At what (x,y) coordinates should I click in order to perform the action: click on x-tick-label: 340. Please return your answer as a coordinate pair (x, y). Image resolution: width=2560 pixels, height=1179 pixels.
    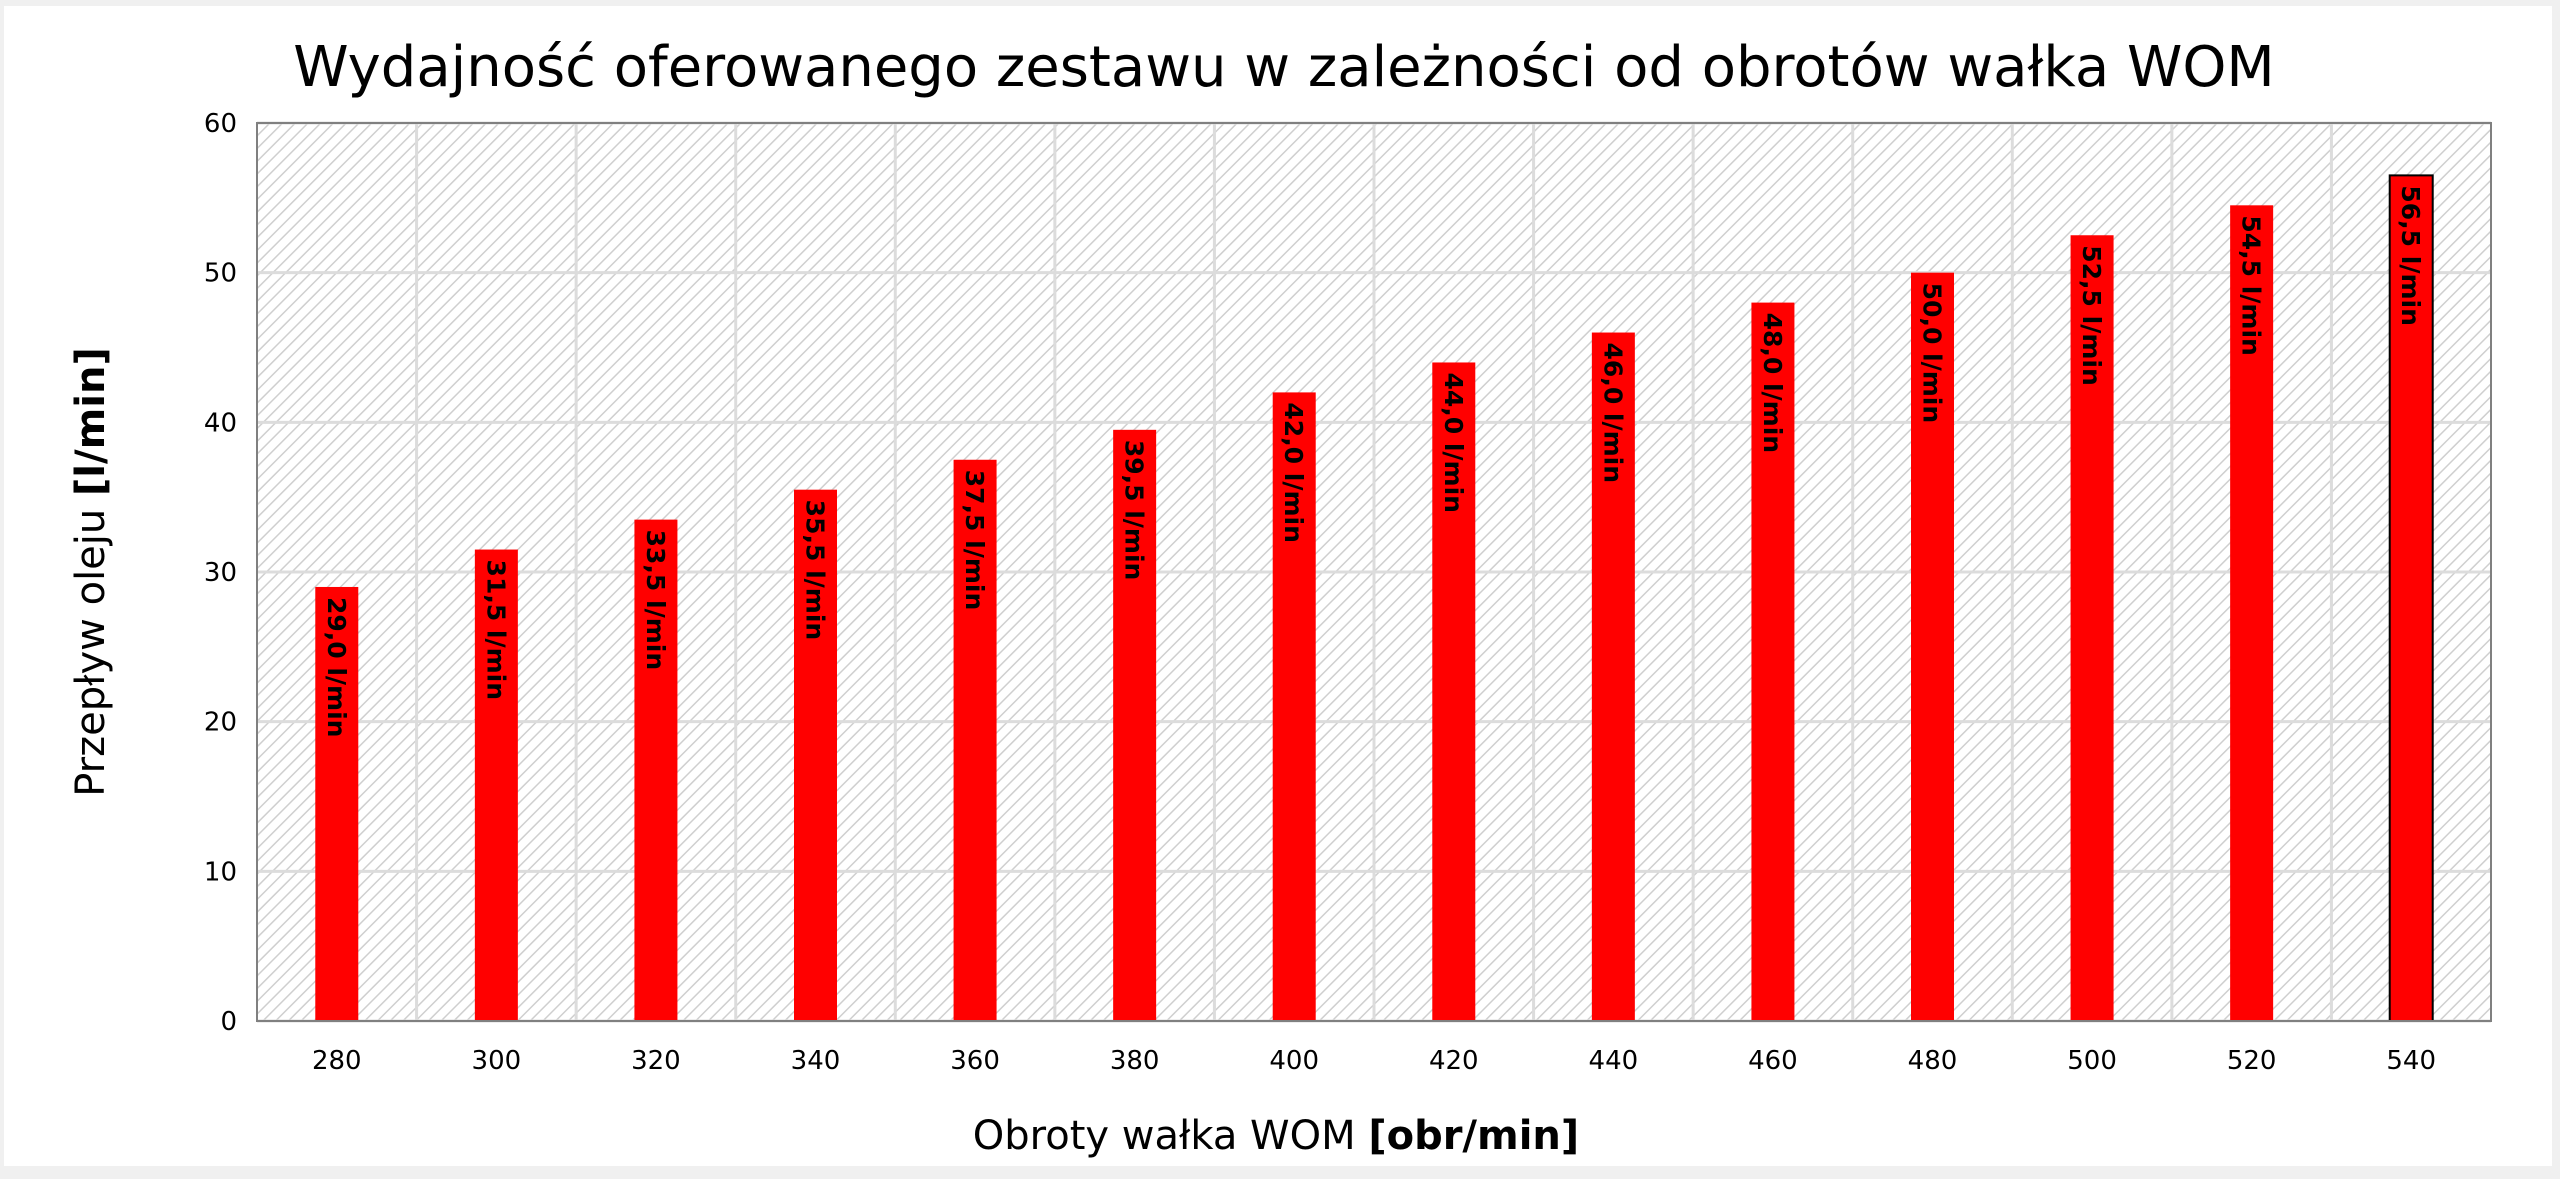
    Looking at the image, I should click on (816, 1061).